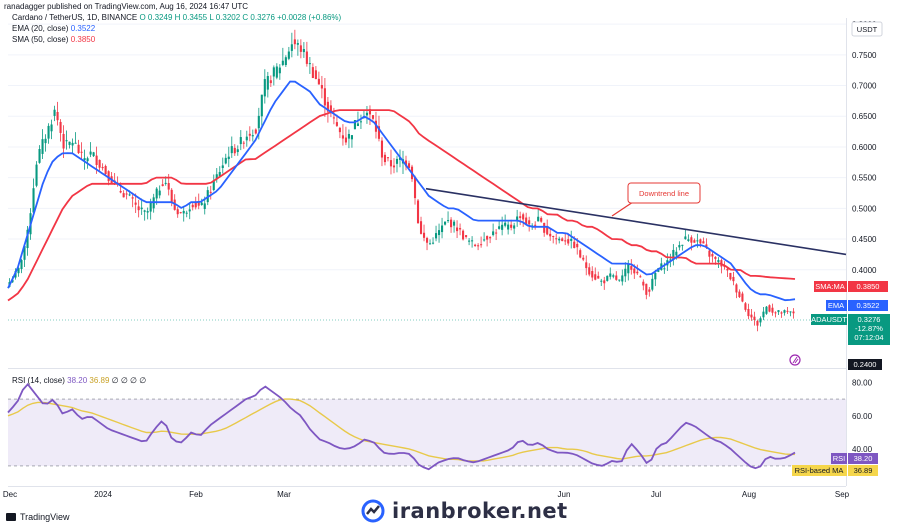 The width and height of the screenshot is (900, 528). What do you see at coordinates (53, 28) in the screenshot?
I see `ema-legend: EMA (20, close) 0.3522` at bounding box center [53, 28].